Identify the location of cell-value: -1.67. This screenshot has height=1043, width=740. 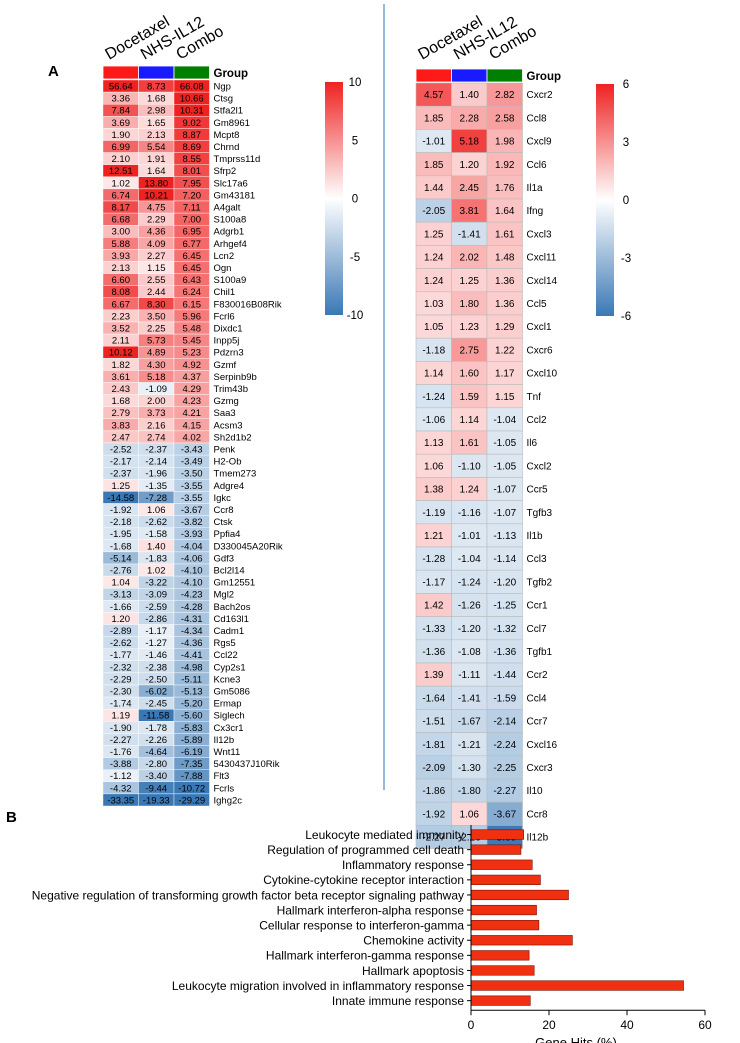
(469, 722).